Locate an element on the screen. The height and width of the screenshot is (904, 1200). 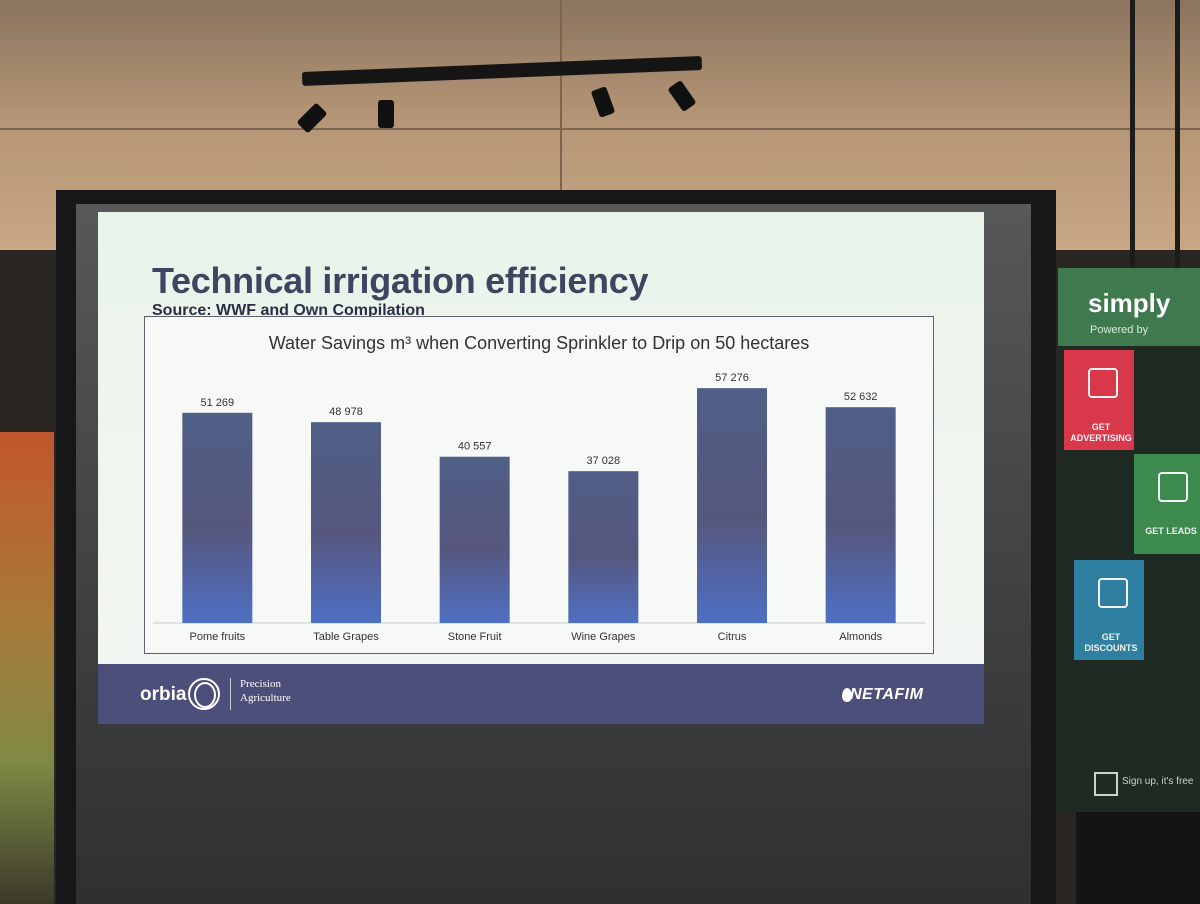
data-label: 51 269 is located at coordinates (218, 403).